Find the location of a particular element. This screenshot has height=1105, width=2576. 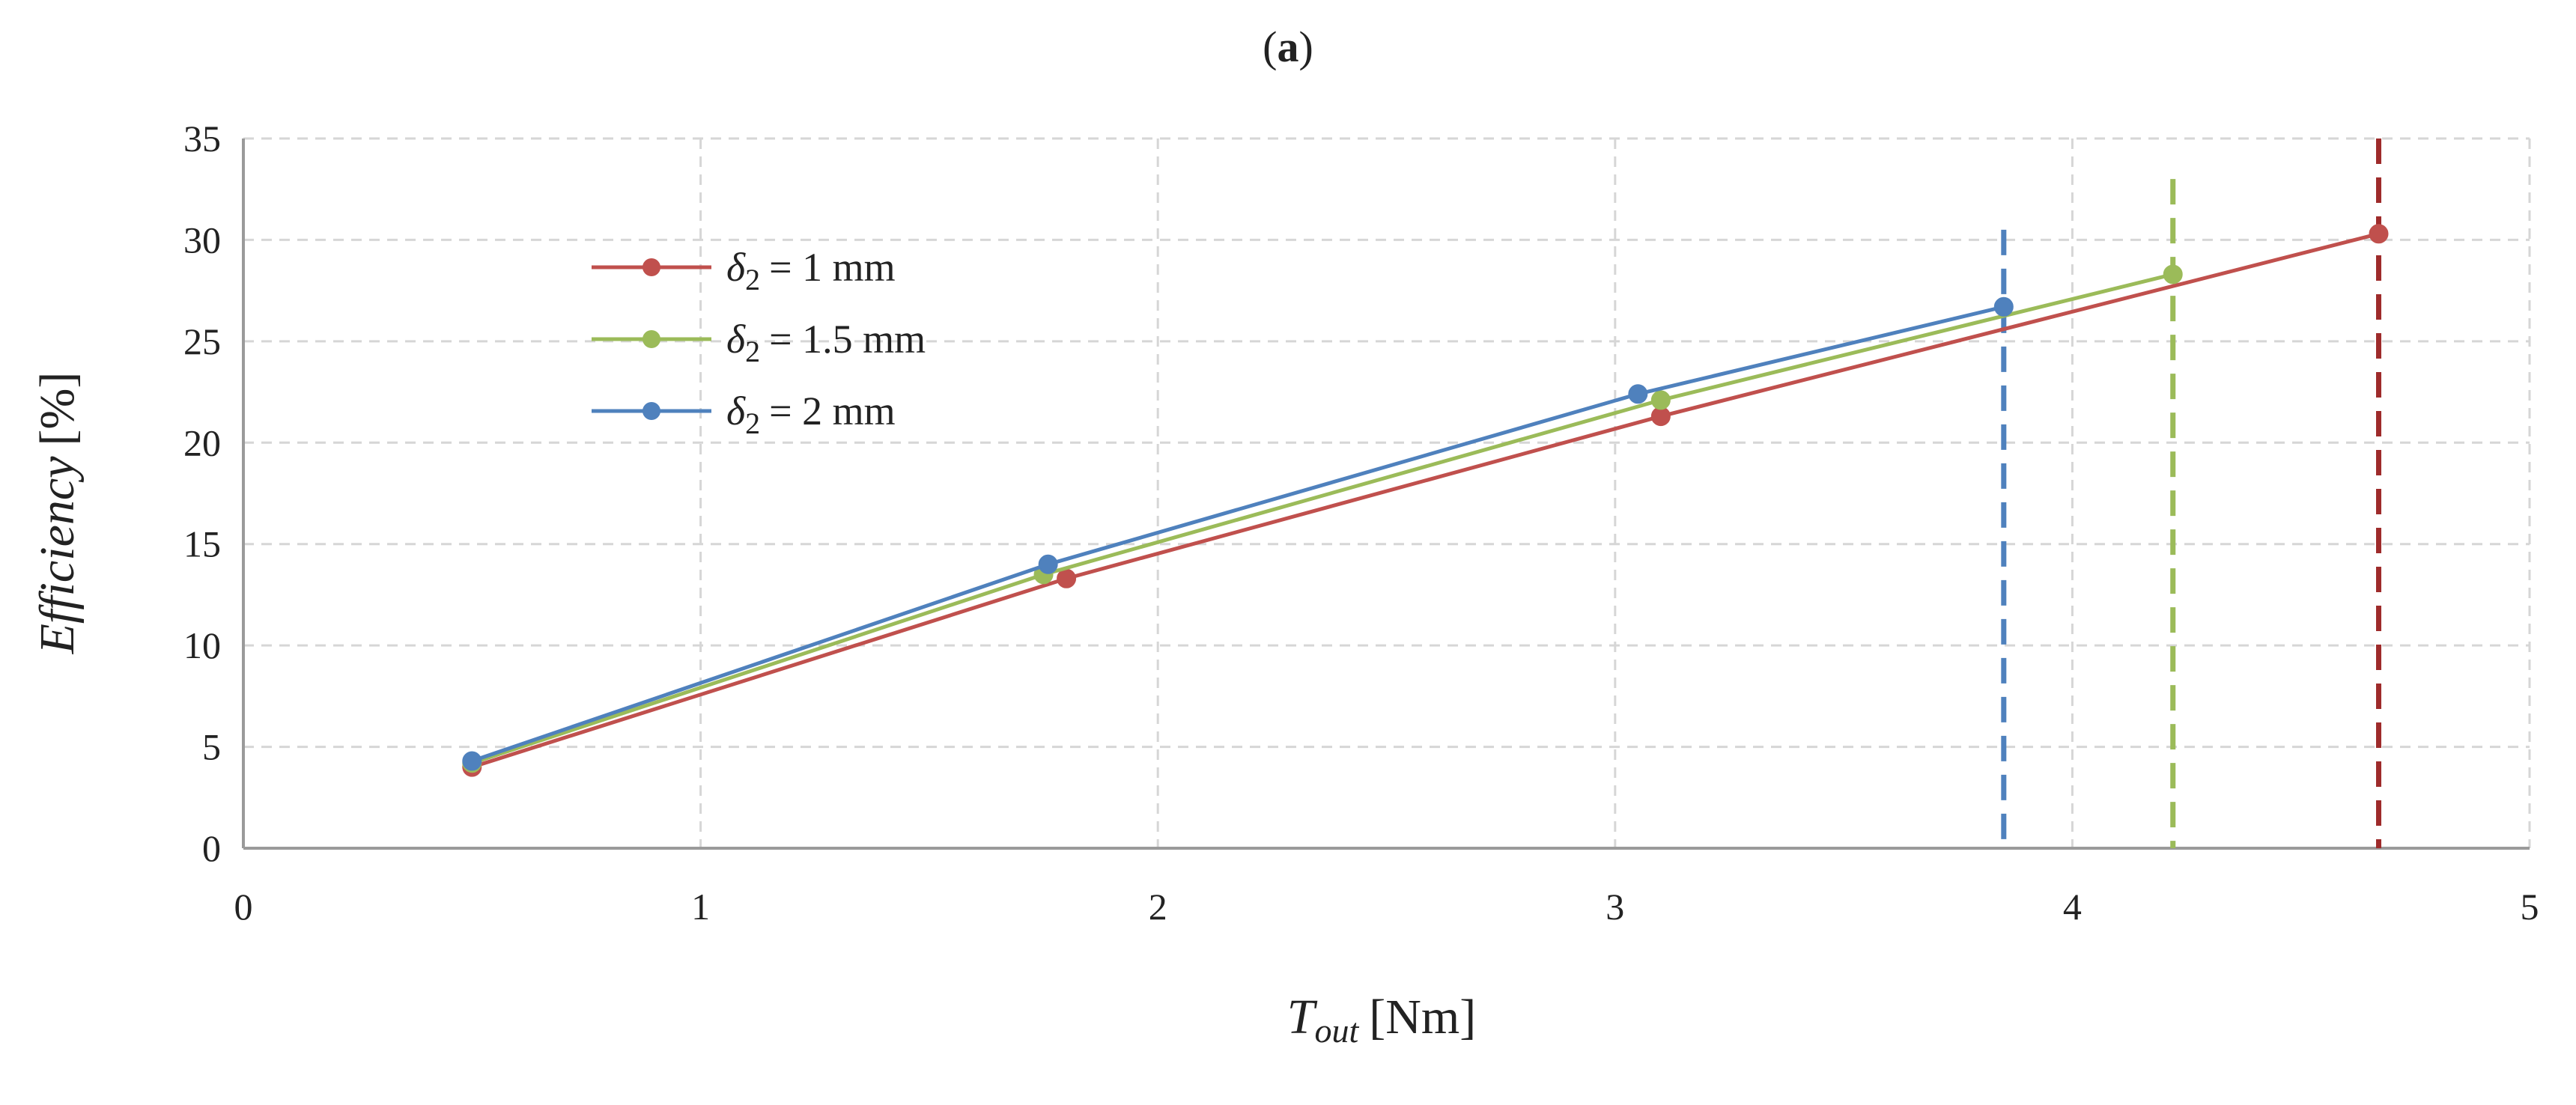

legend-label: δ2 = 1.5 mm is located at coordinates (826, 342).